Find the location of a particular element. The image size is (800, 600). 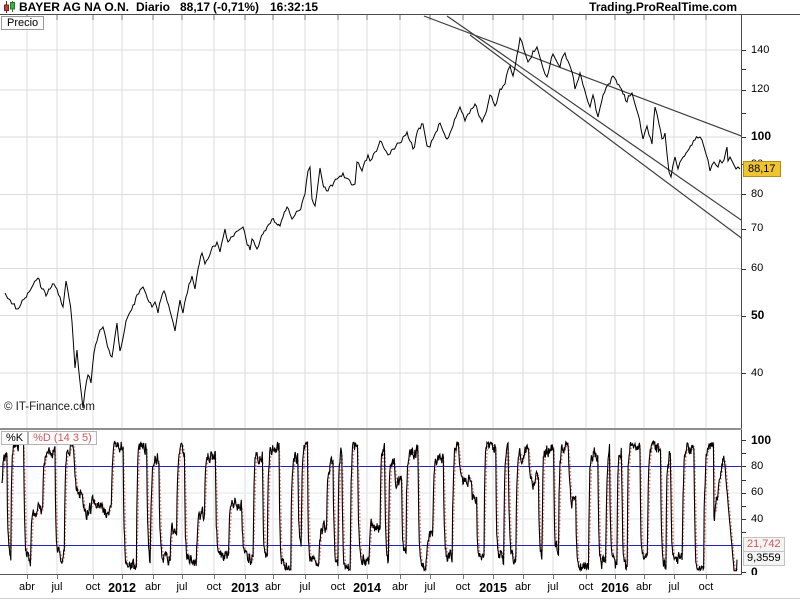

time-axis-label: 2013 is located at coordinates (245, 588).